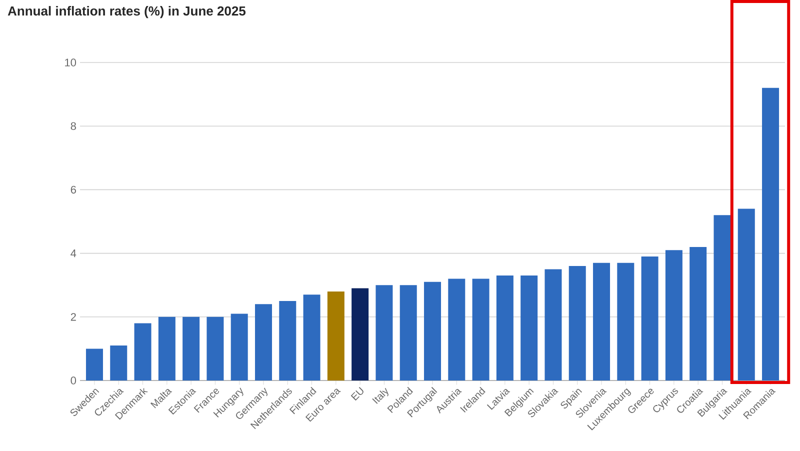 This screenshot has height=451, width=800. What do you see at coordinates (357, 394) in the screenshot?
I see `x-tick-label: EU` at bounding box center [357, 394].